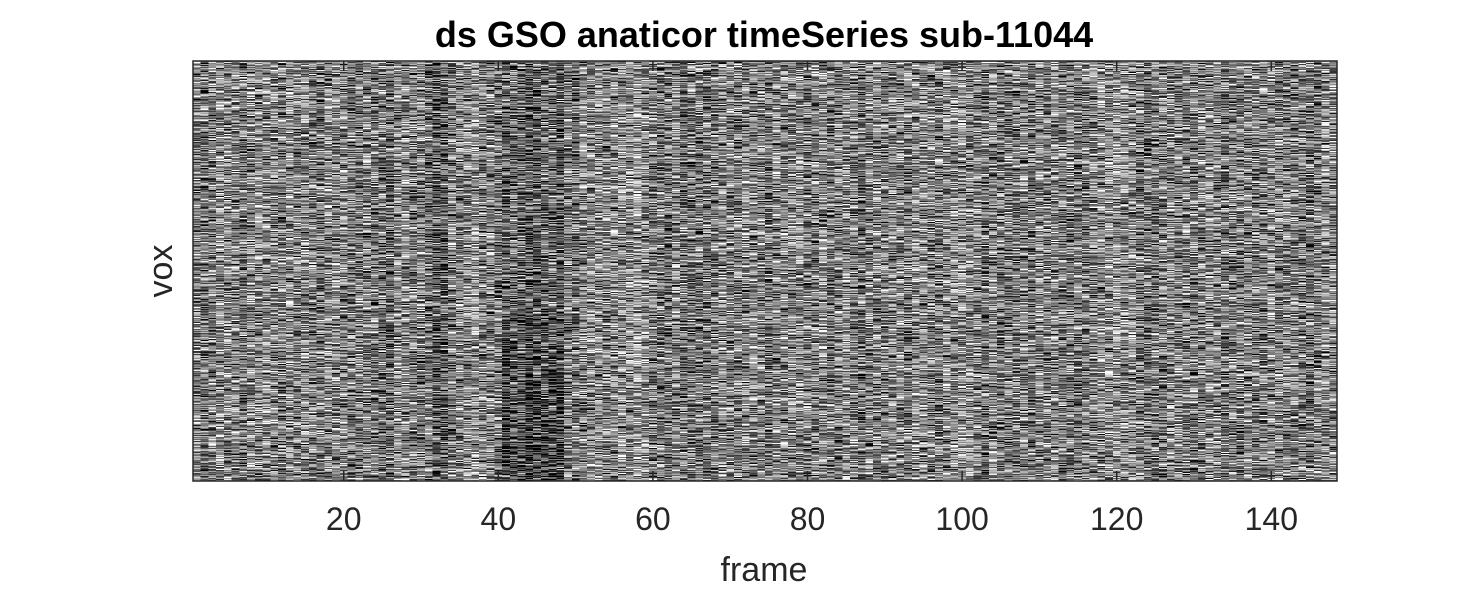 This screenshot has width=1476, height=591. I want to click on x-tick-label: 120, so click(1116, 519).